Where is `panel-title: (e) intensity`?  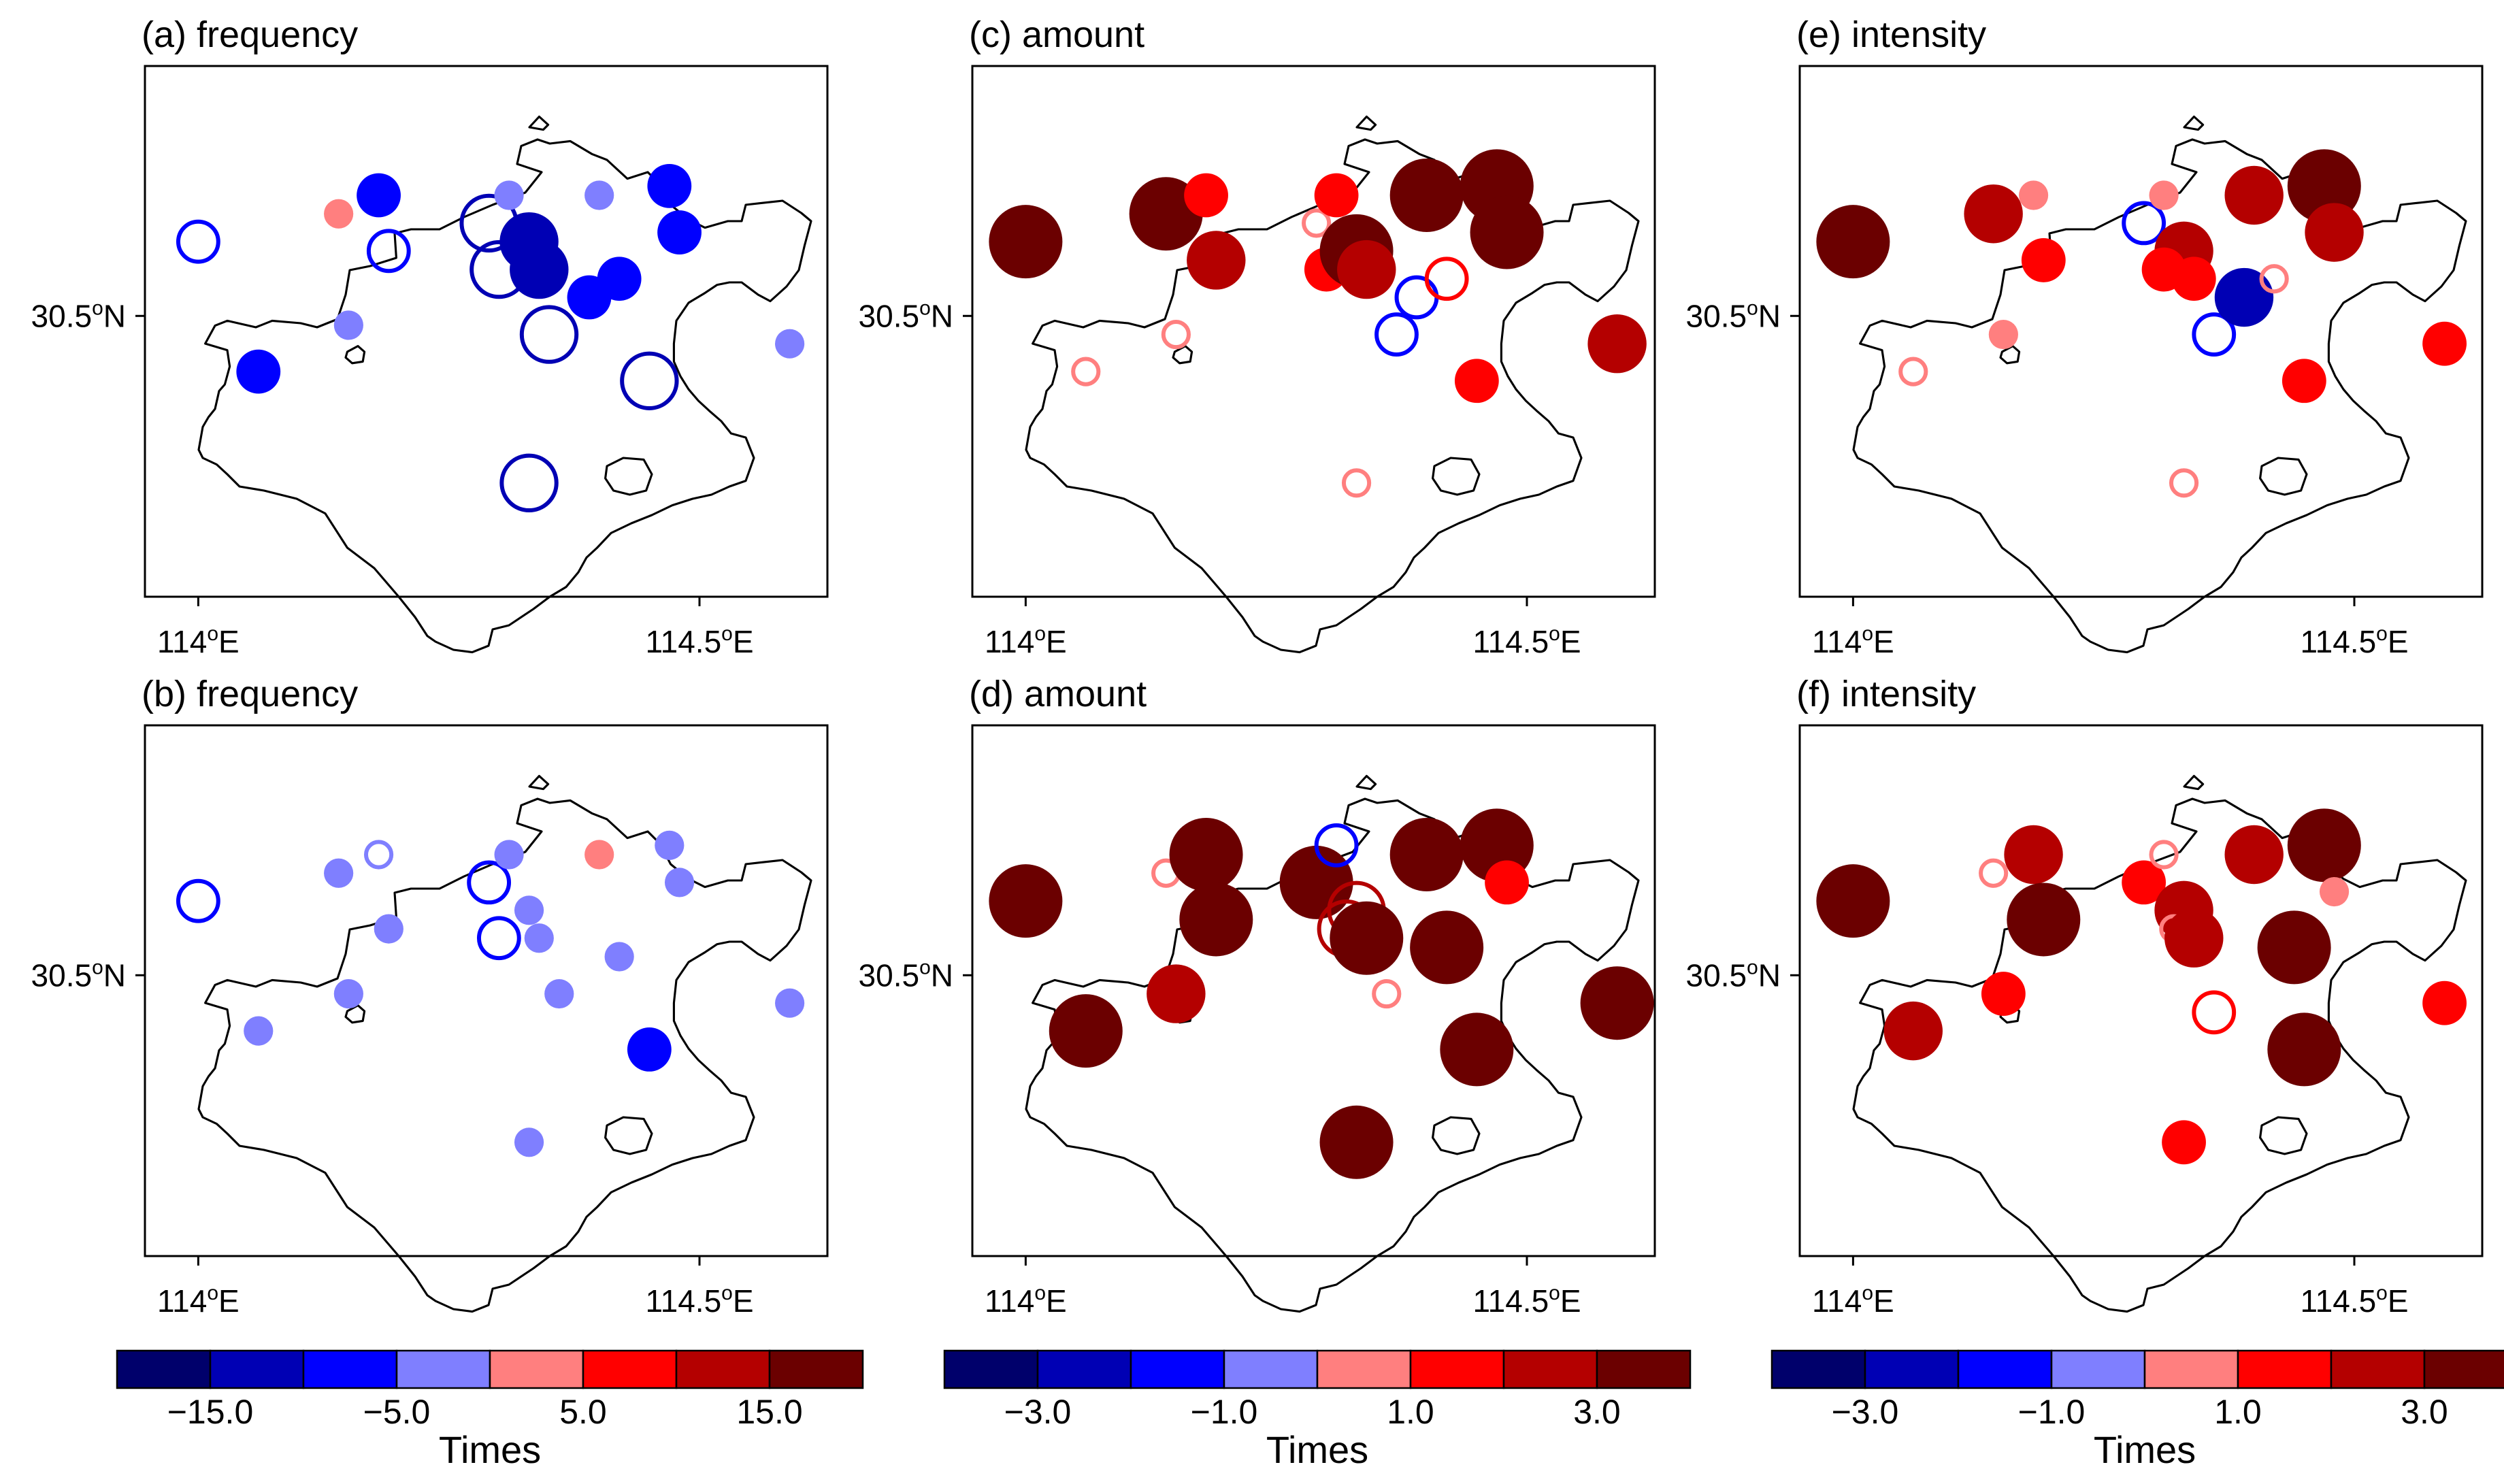
panel-title: (e) intensity is located at coordinates (1891, 34).